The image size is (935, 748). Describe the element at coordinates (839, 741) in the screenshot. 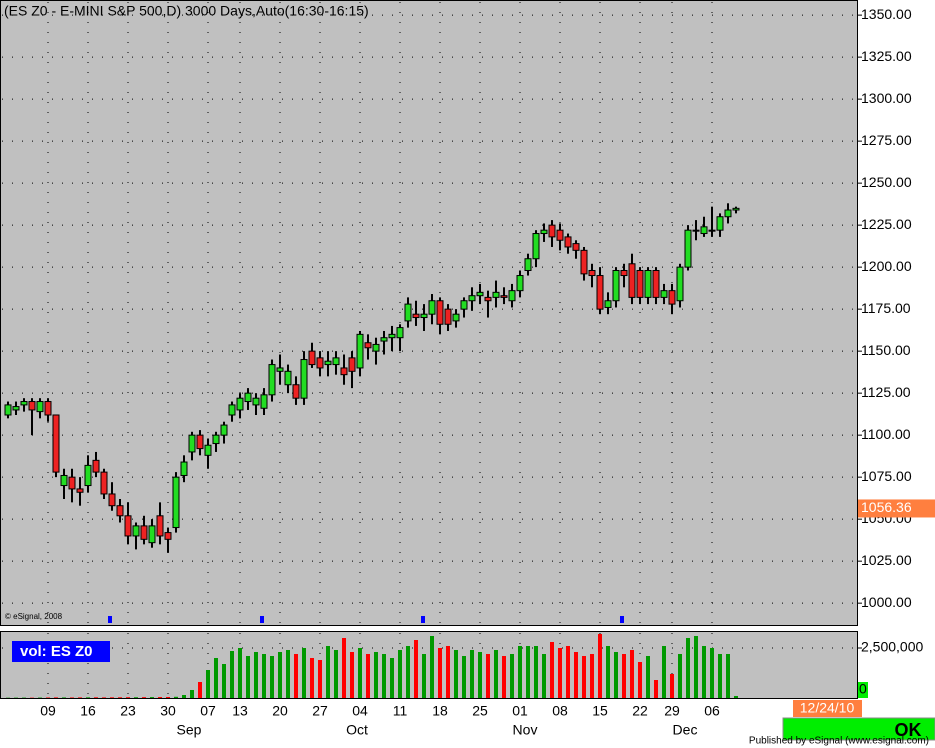

I see `publisher: Published by eSignal (www.esignal.com)` at that location.